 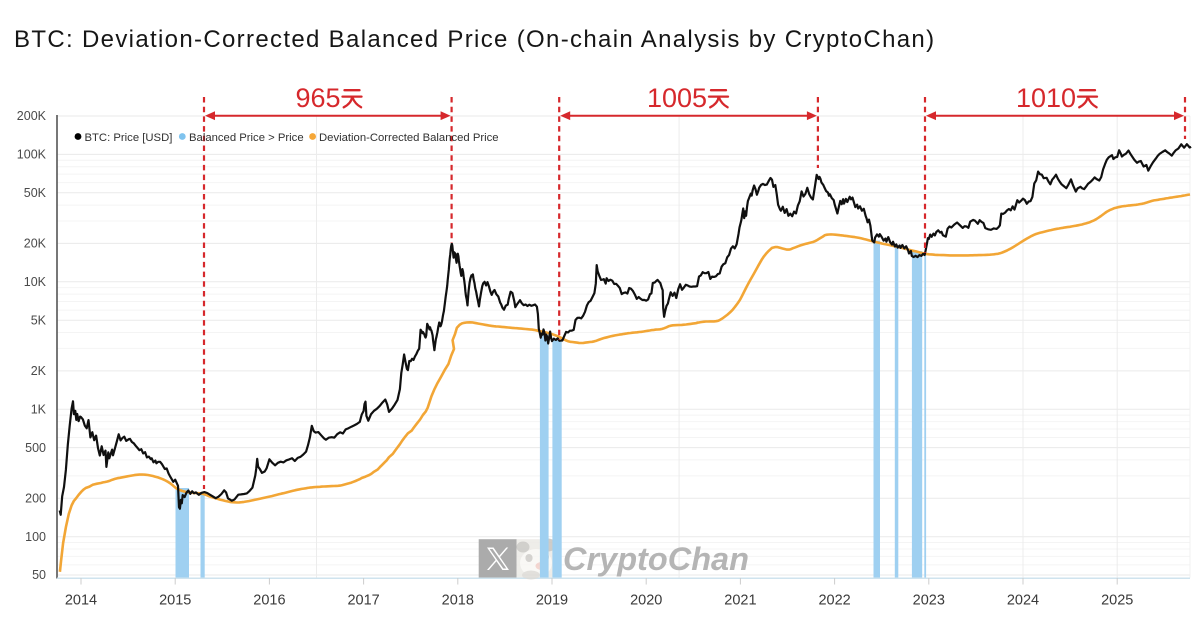 What do you see at coordinates (35, 499) in the screenshot?
I see `svg-text: 200` at bounding box center [35, 499].